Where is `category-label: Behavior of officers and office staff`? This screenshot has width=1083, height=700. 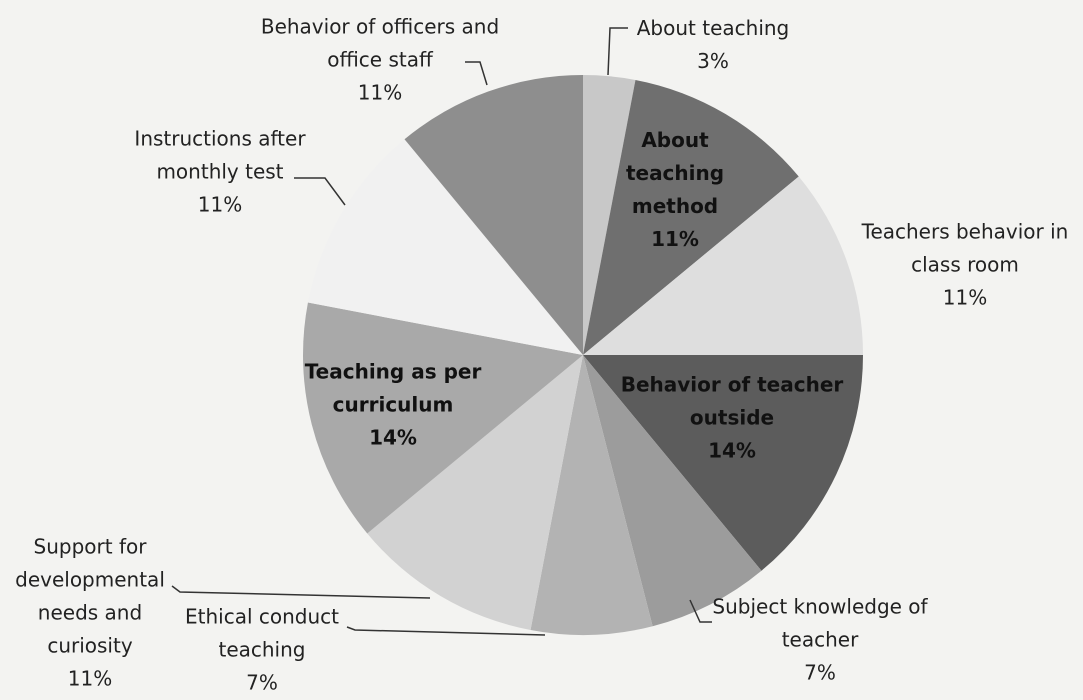
category-label: Behavior of officers and office staff is located at coordinates (380, 43).